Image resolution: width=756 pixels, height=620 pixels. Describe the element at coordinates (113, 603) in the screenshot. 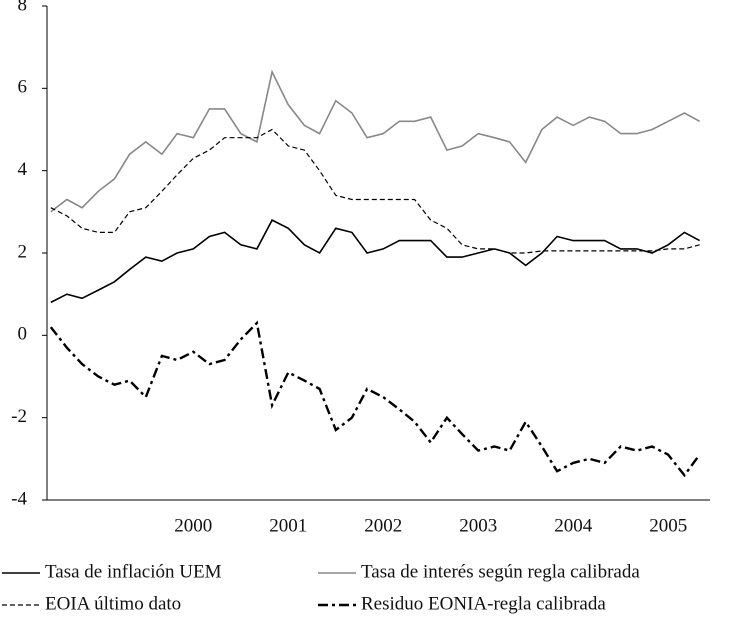

I see `legend-label: EOIA último dato` at that location.